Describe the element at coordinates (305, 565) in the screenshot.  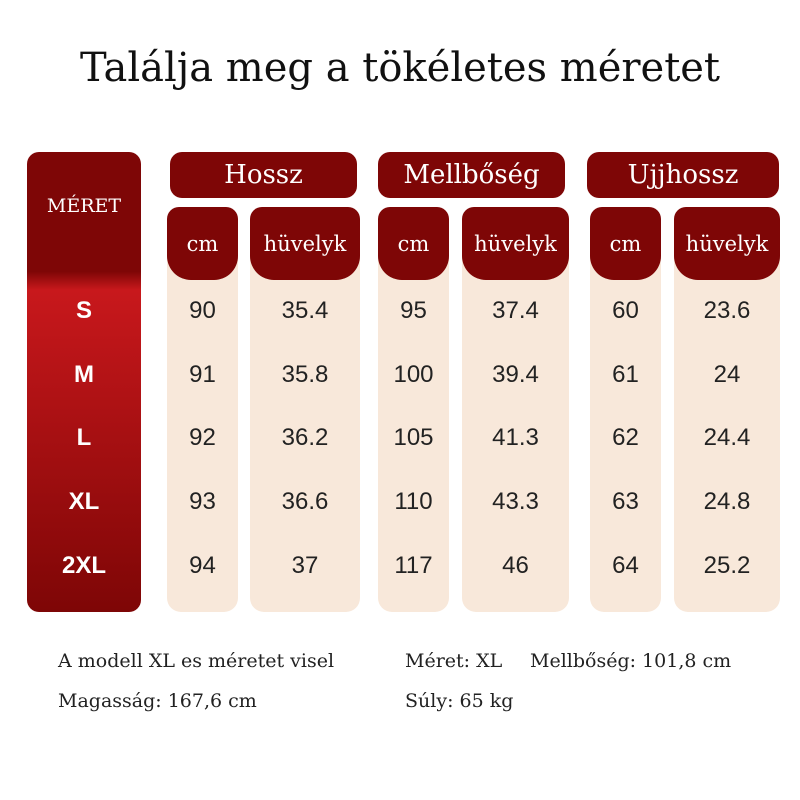
I see `table-cell: 37` at that location.